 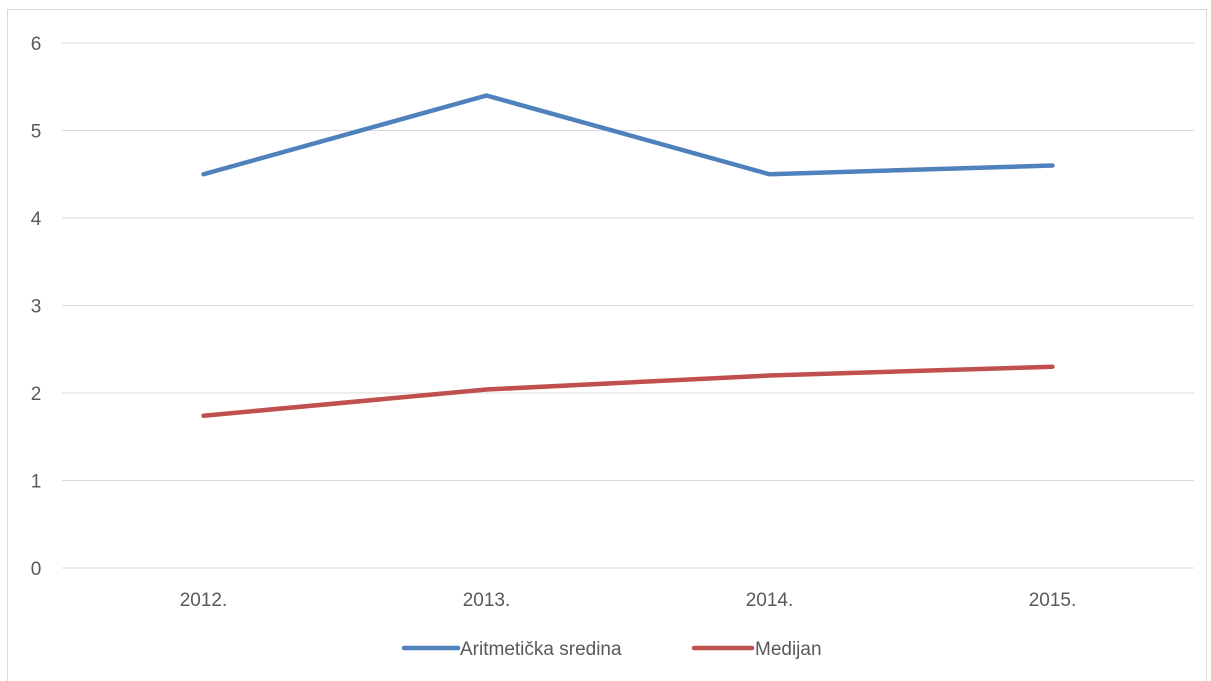 I want to click on y-tick-label: 5, so click(x=36, y=132).